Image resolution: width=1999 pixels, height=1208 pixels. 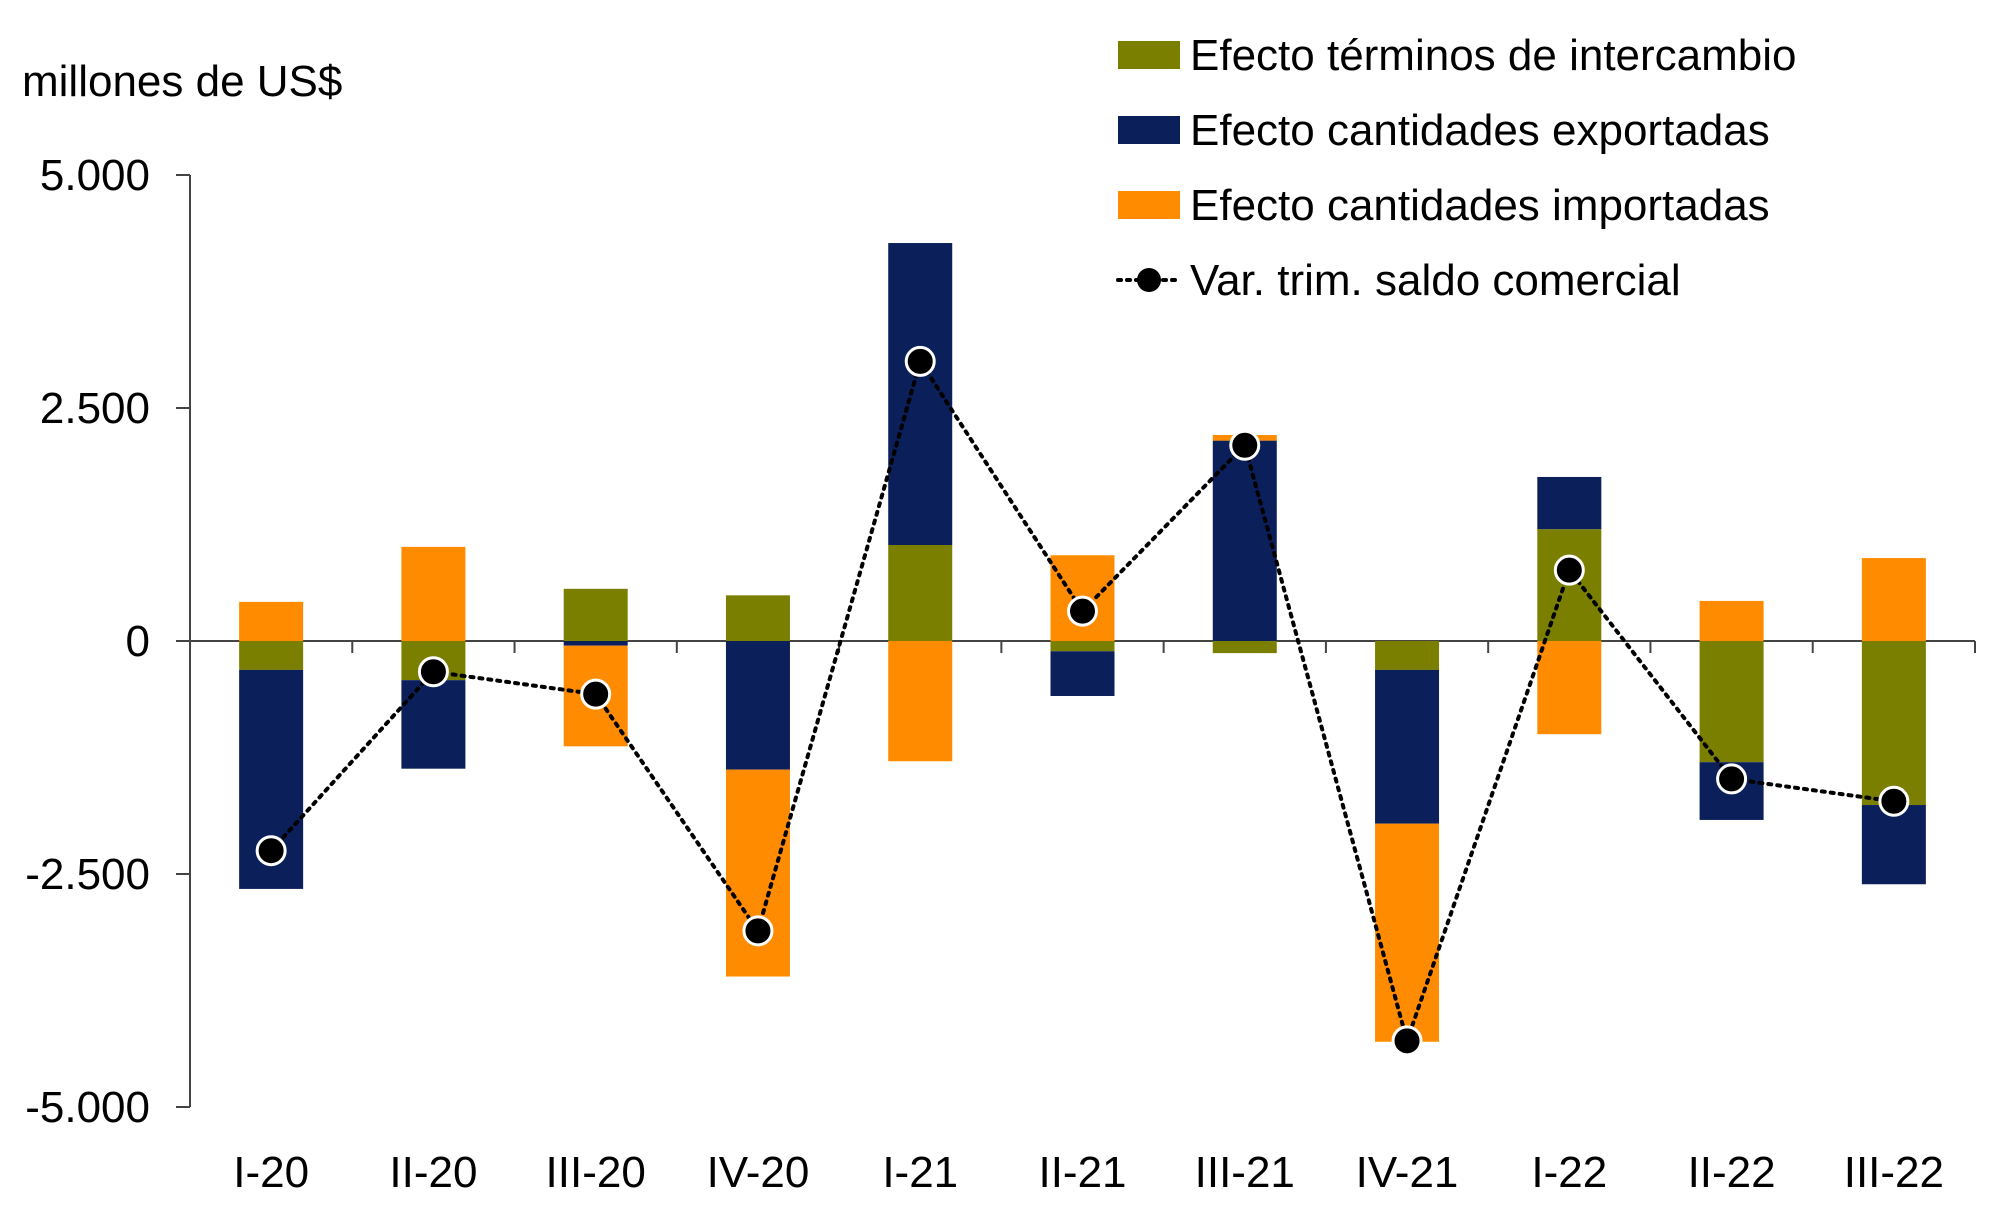 I want to click on y-tick-label: 0, so click(x=138, y=641).